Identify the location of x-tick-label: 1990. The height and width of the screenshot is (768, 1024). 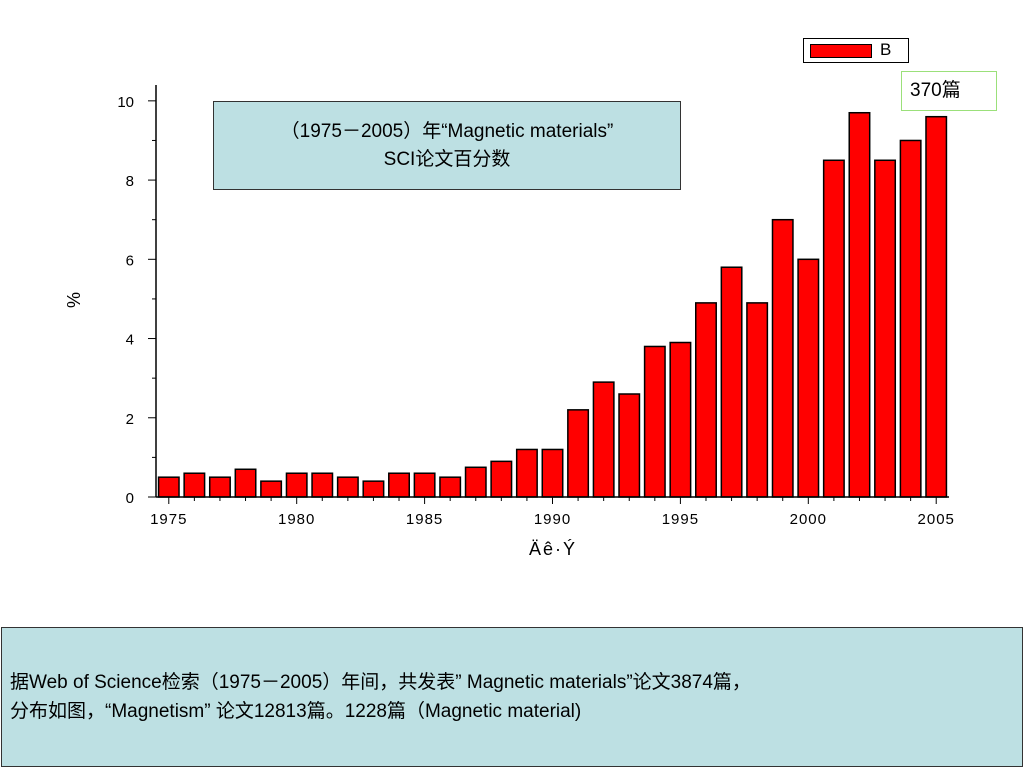
(552, 519).